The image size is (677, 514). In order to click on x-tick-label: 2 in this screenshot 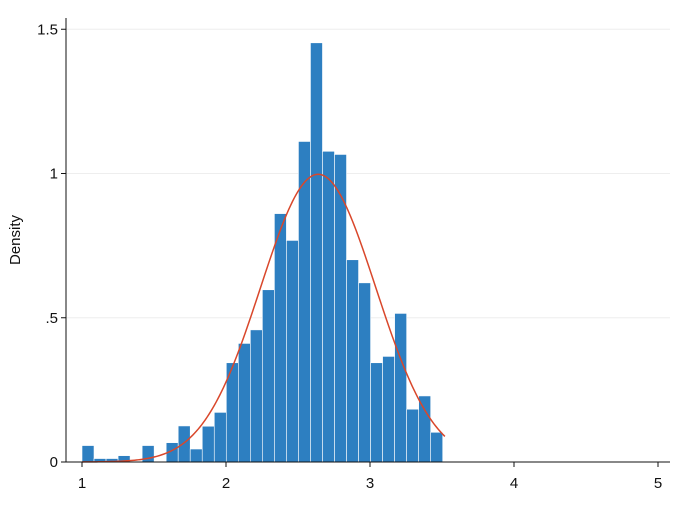, I will do `click(226, 483)`.